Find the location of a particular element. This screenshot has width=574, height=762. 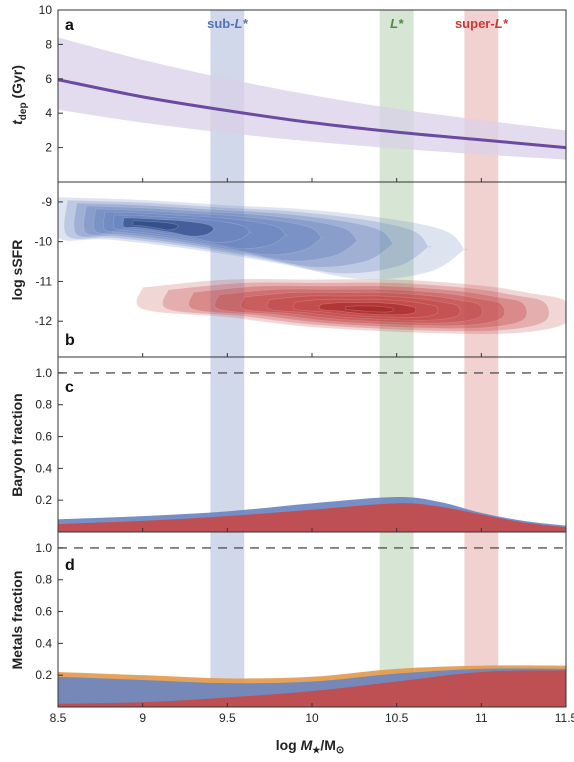

band-super is located at coordinates (481, 358).